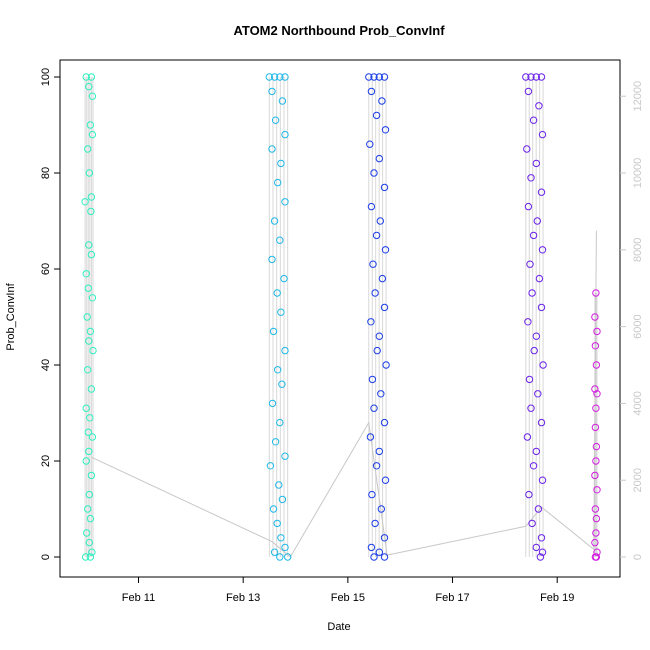 Image resolution: width=650 pixels, height=650 pixels. I want to click on y2-tick-label-4000: 4000, so click(638, 403).